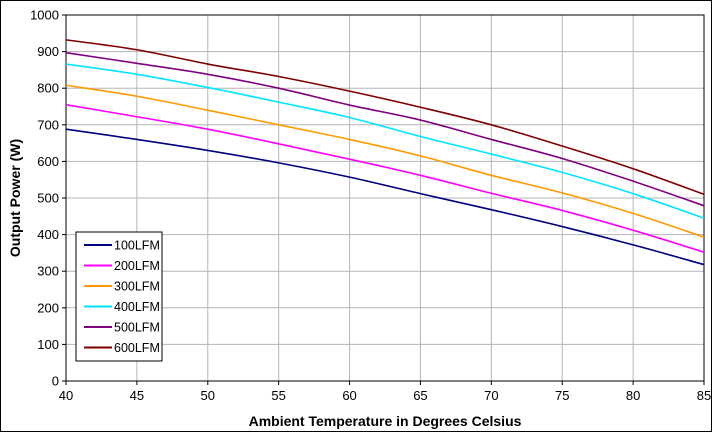 This screenshot has height=437, width=712. I want to click on x-tick-label: 60, so click(349, 395).